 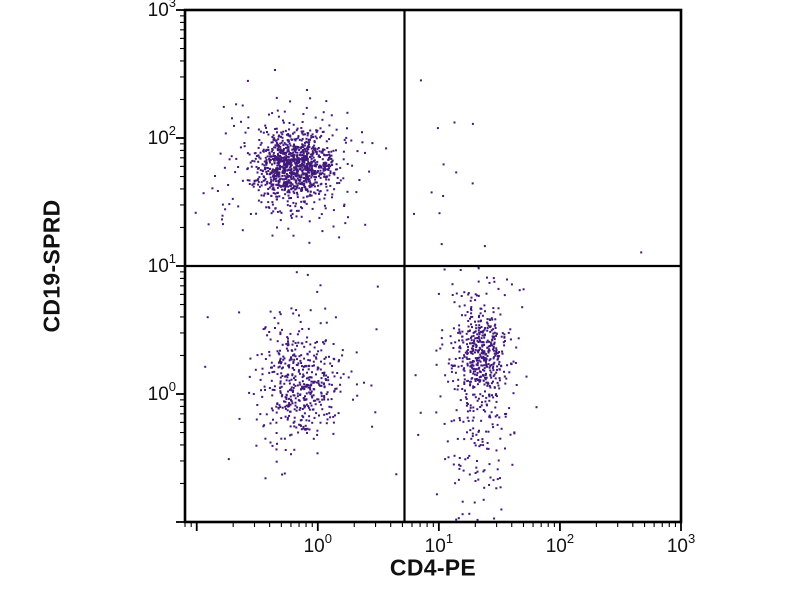 I want to click on y-tick-label: 10¹, so click(x=162, y=264).